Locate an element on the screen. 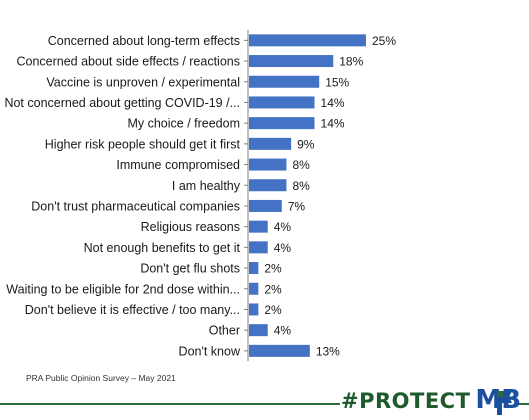 This screenshot has width=529, height=420. source-footnote: PRA Public Opinion Survey – May 2021 is located at coordinates (101, 378).